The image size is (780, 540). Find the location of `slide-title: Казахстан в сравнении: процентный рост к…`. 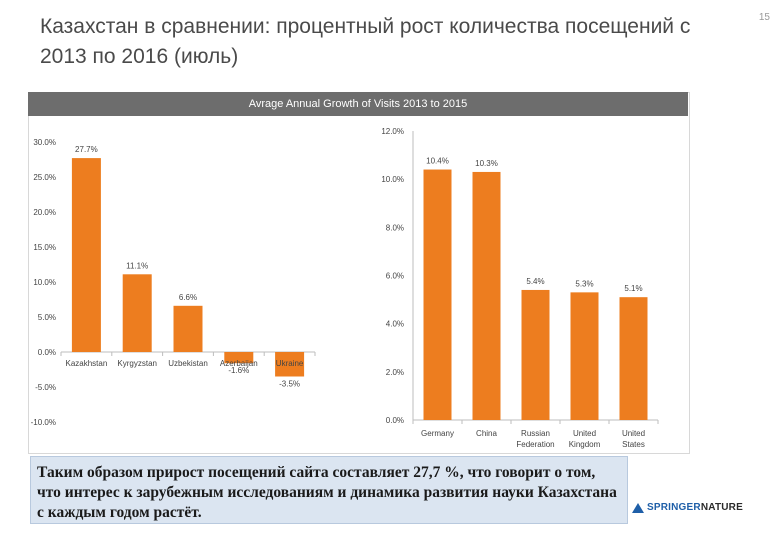

slide-title: Казахстан в сравнении: процентный рост к… is located at coordinates (365, 41).